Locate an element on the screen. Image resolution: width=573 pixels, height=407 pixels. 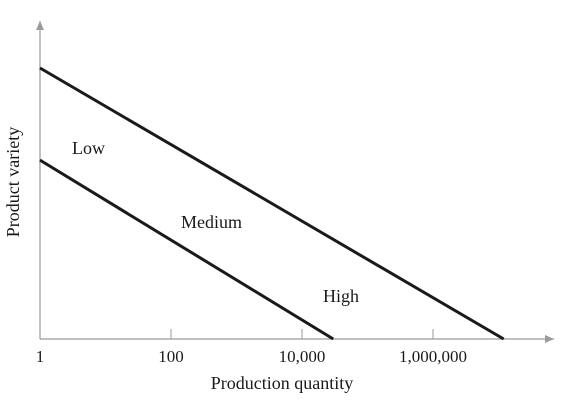
x-axis-label: Production quantity is located at coordinates (282, 383).